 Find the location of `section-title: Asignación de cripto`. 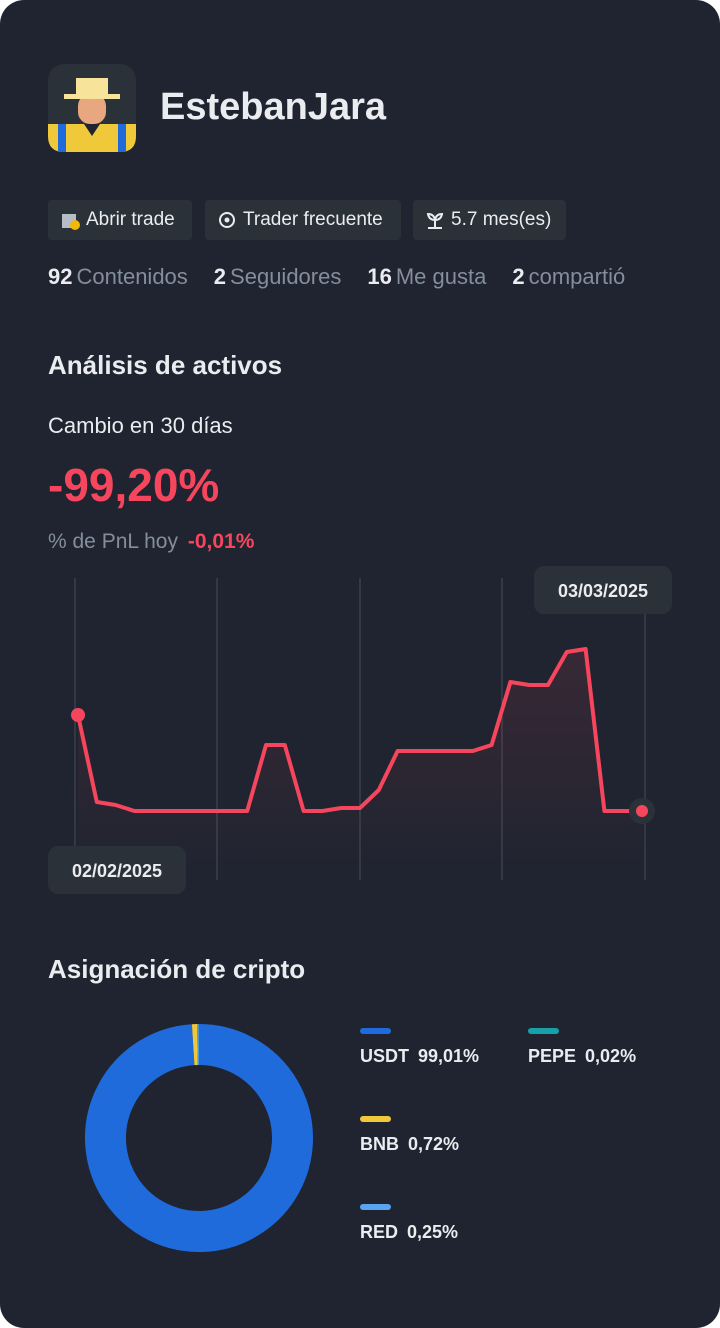

section-title: Asignación de cripto is located at coordinates (177, 969).